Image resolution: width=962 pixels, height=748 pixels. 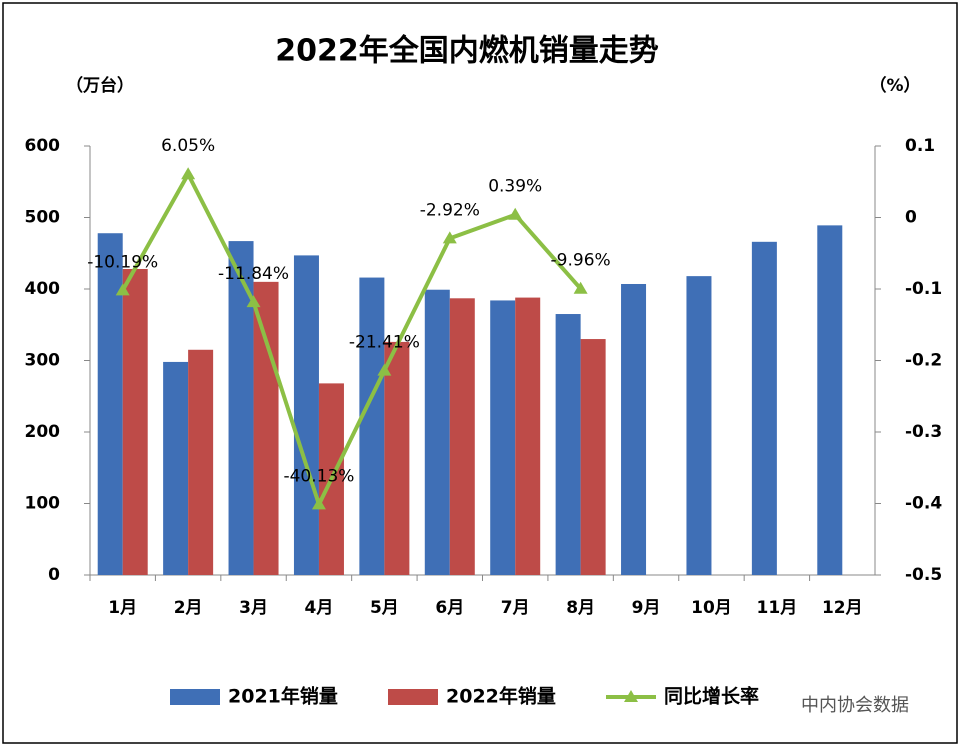 What do you see at coordinates (253, 274) in the screenshot?
I see `data-label: -11.84%` at bounding box center [253, 274].